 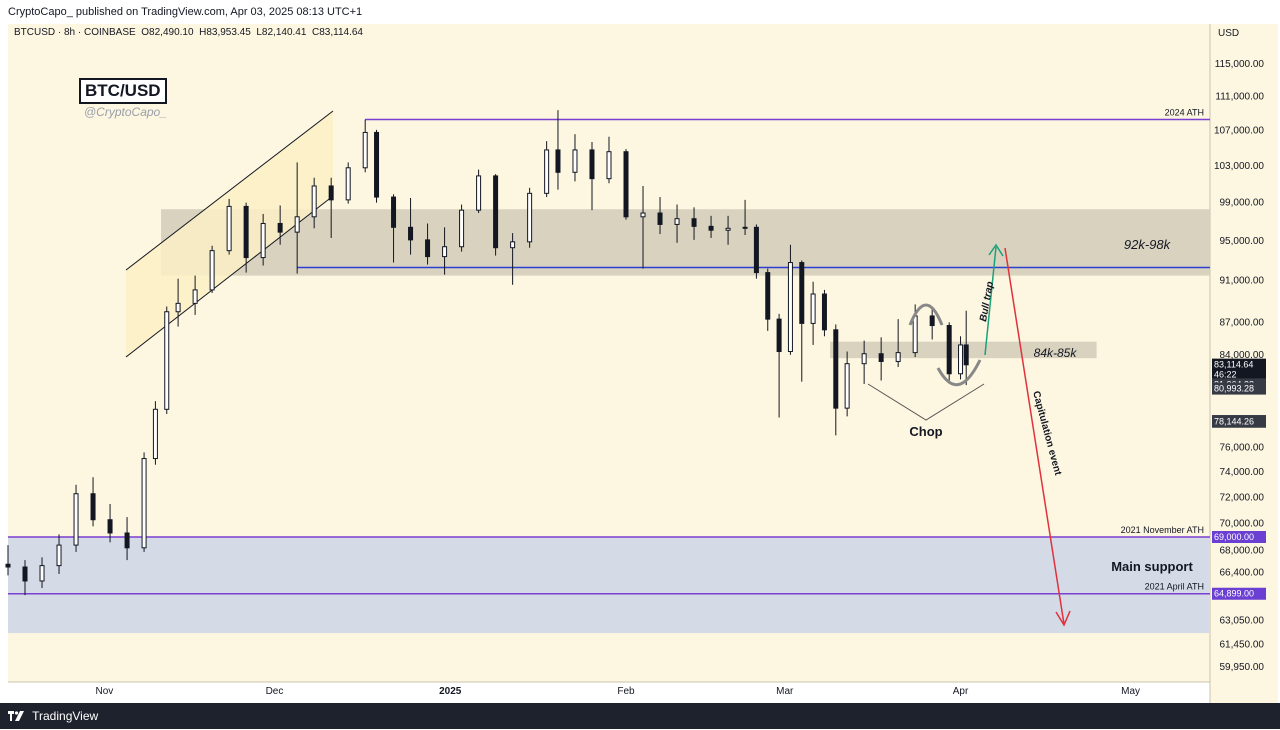 I want to click on price-tag: 69,000.00, so click(x=1239, y=536).